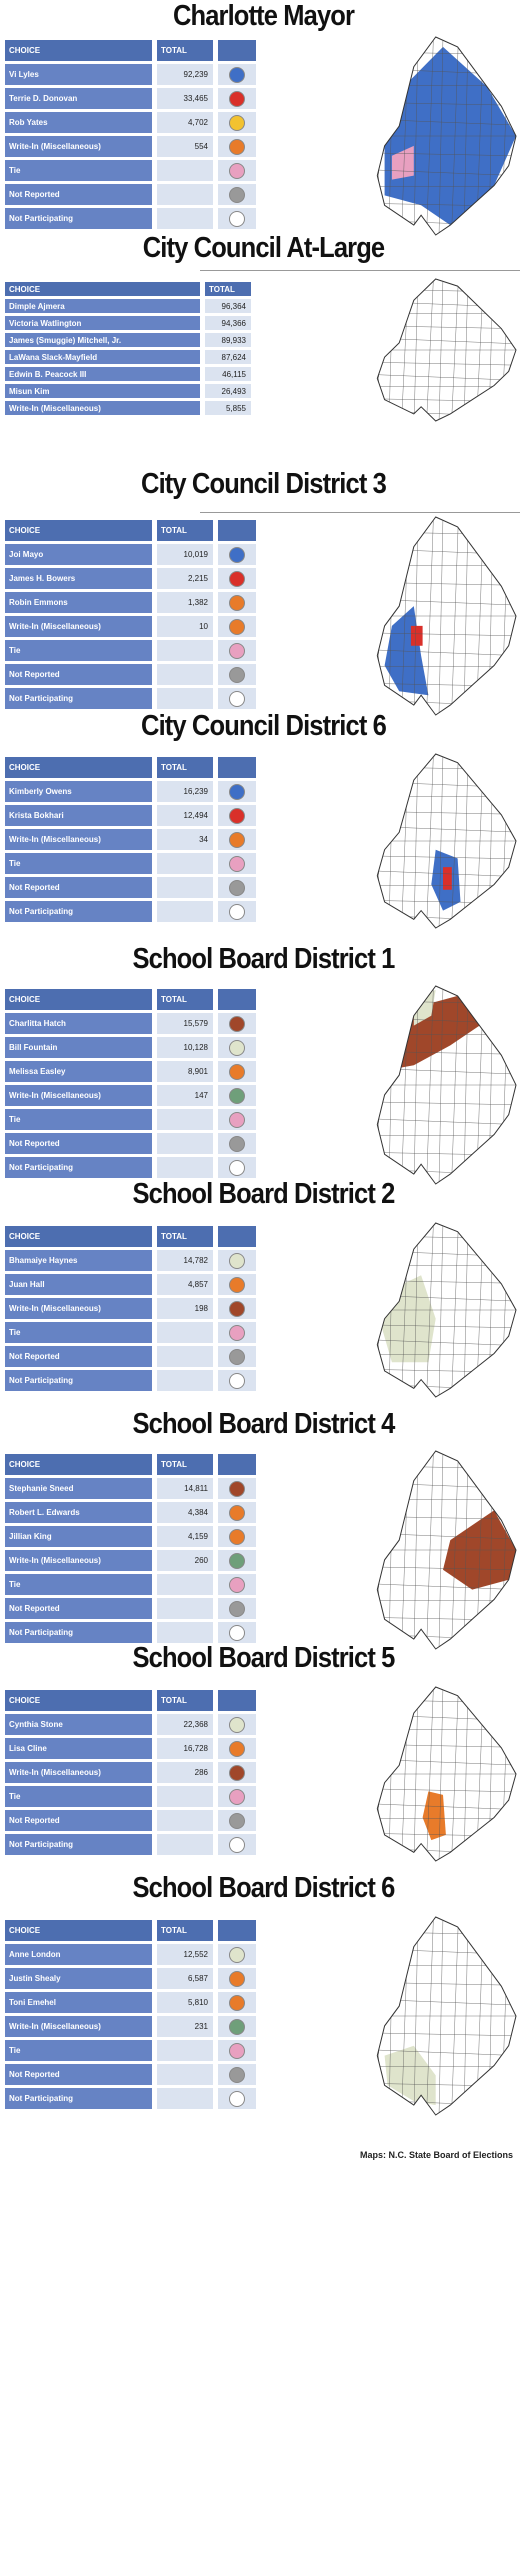 The width and height of the screenshot is (527, 2560). I want to click on row-choice: Stephanie Sneed, so click(78, 1488).